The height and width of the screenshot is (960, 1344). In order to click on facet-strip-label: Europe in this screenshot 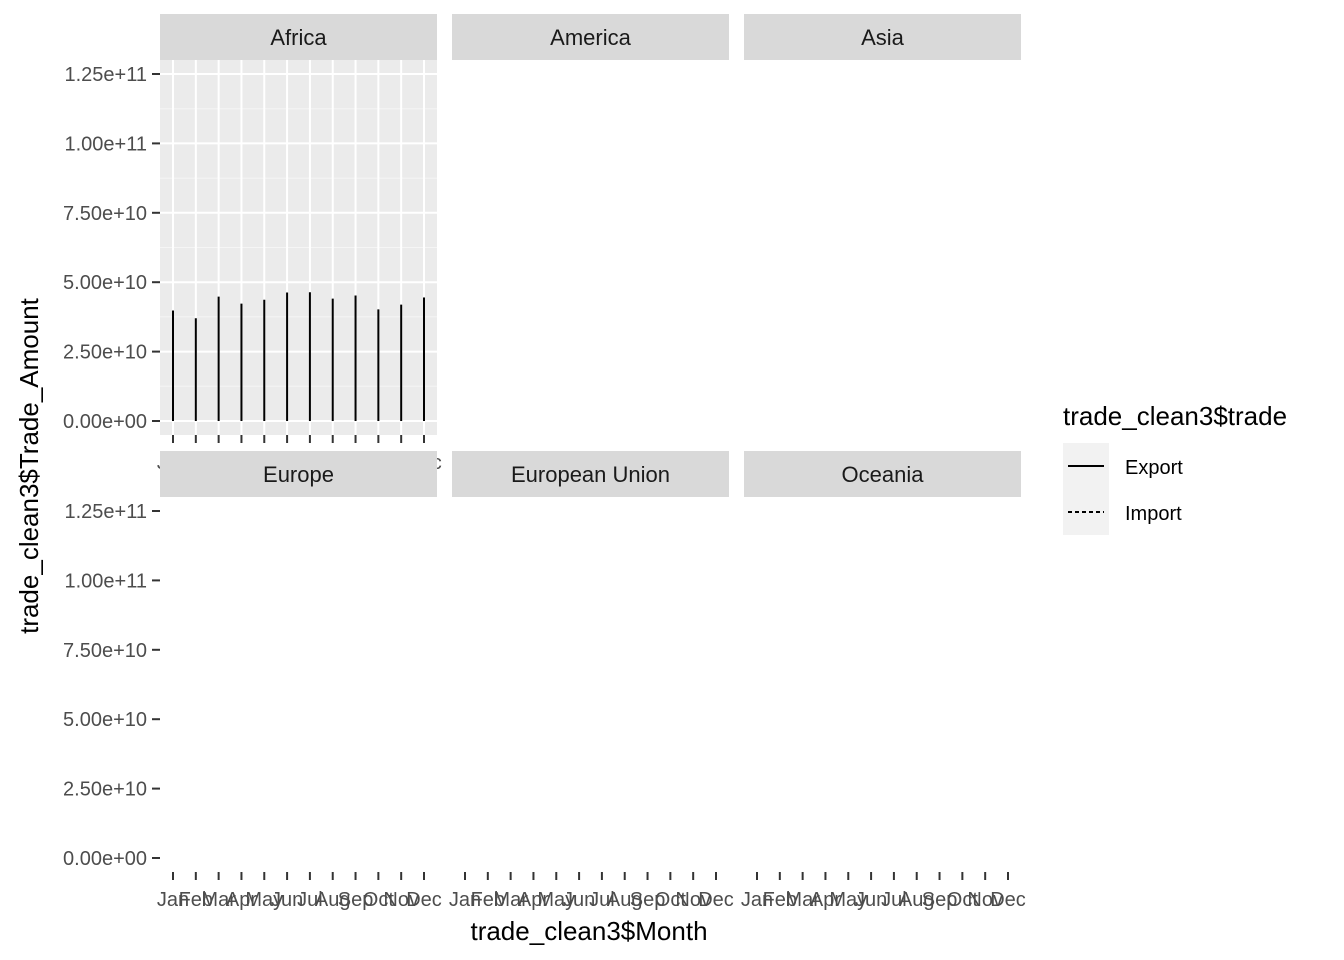, I will do `click(298, 474)`.